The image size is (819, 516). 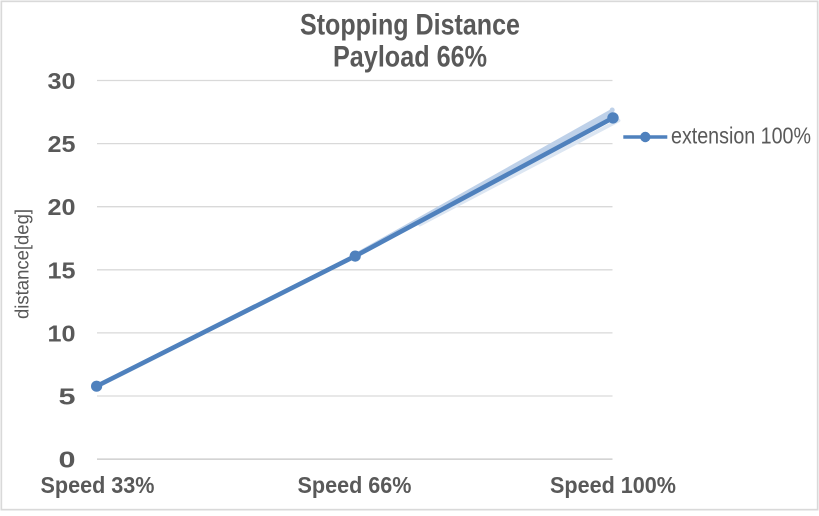 What do you see at coordinates (67, 460) in the screenshot?
I see `svg-text: 0` at bounding box center [67, 460].